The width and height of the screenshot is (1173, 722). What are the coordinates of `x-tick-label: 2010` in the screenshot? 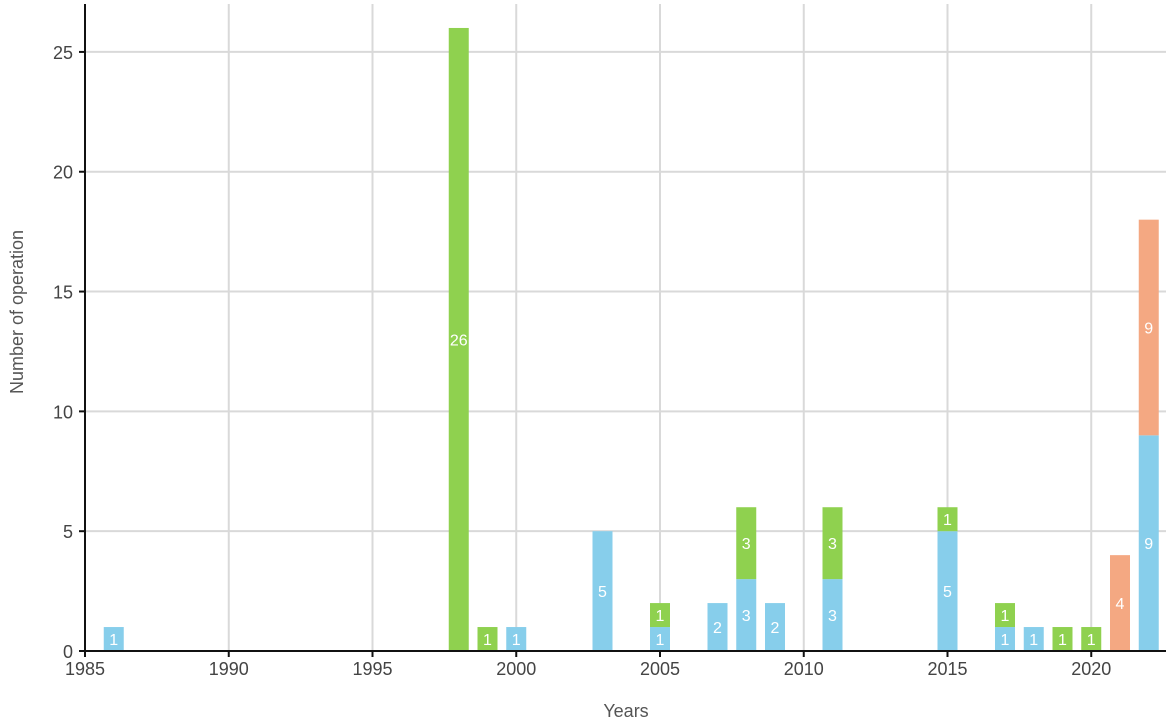 It's located at (804, 669).